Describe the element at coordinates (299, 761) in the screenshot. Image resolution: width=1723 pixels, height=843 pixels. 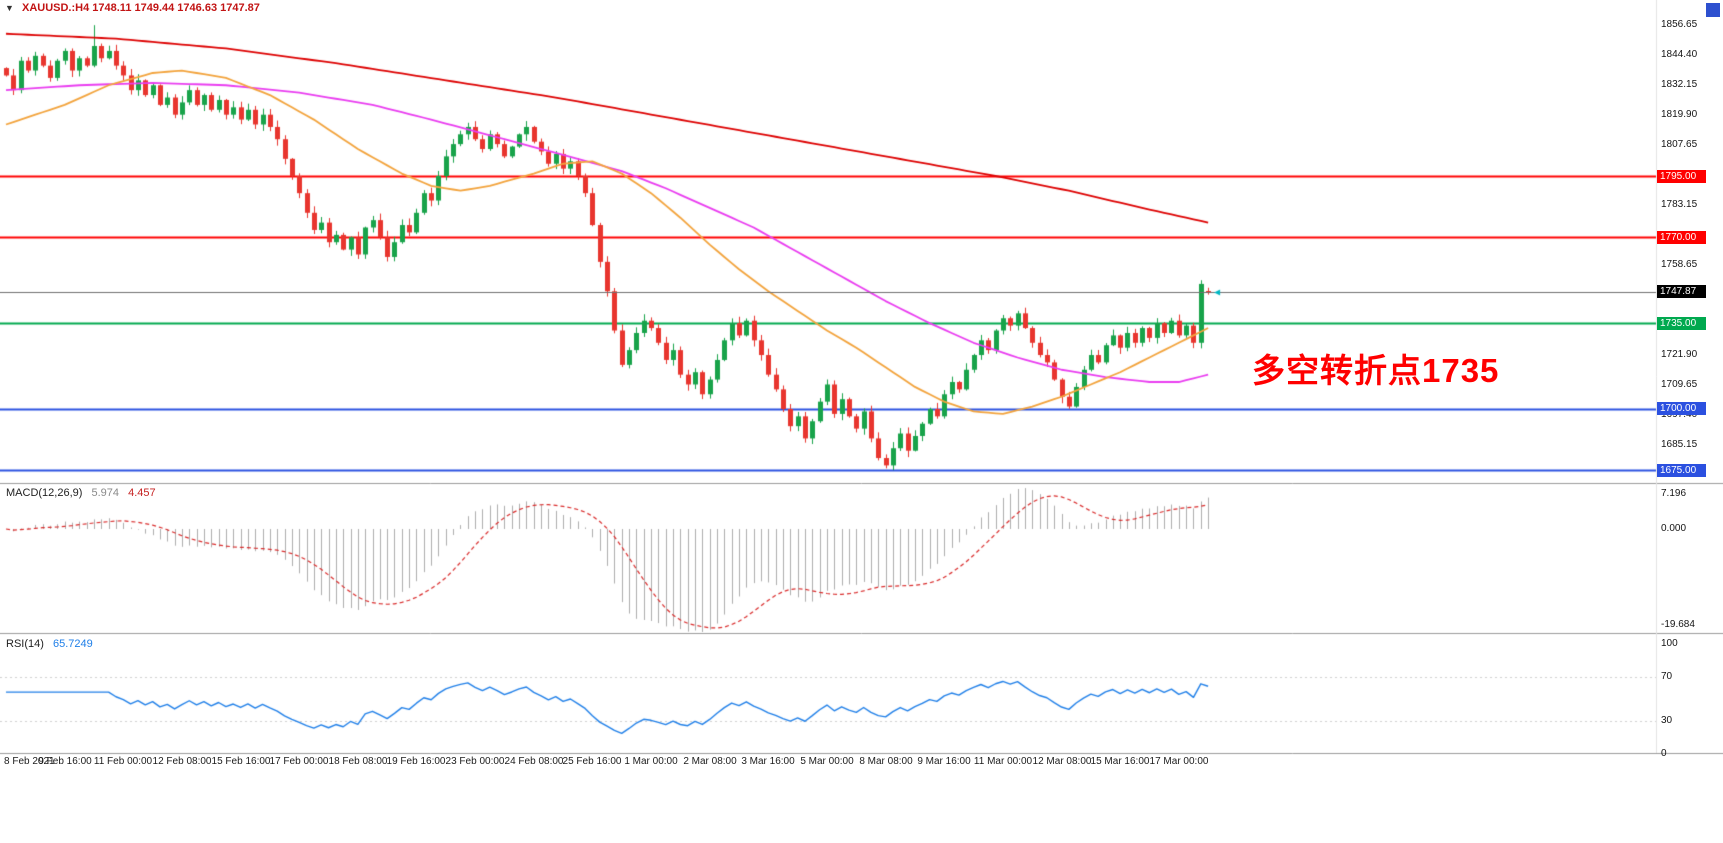
I see `time-axis-label: 17 Feb 00:00` at that location.